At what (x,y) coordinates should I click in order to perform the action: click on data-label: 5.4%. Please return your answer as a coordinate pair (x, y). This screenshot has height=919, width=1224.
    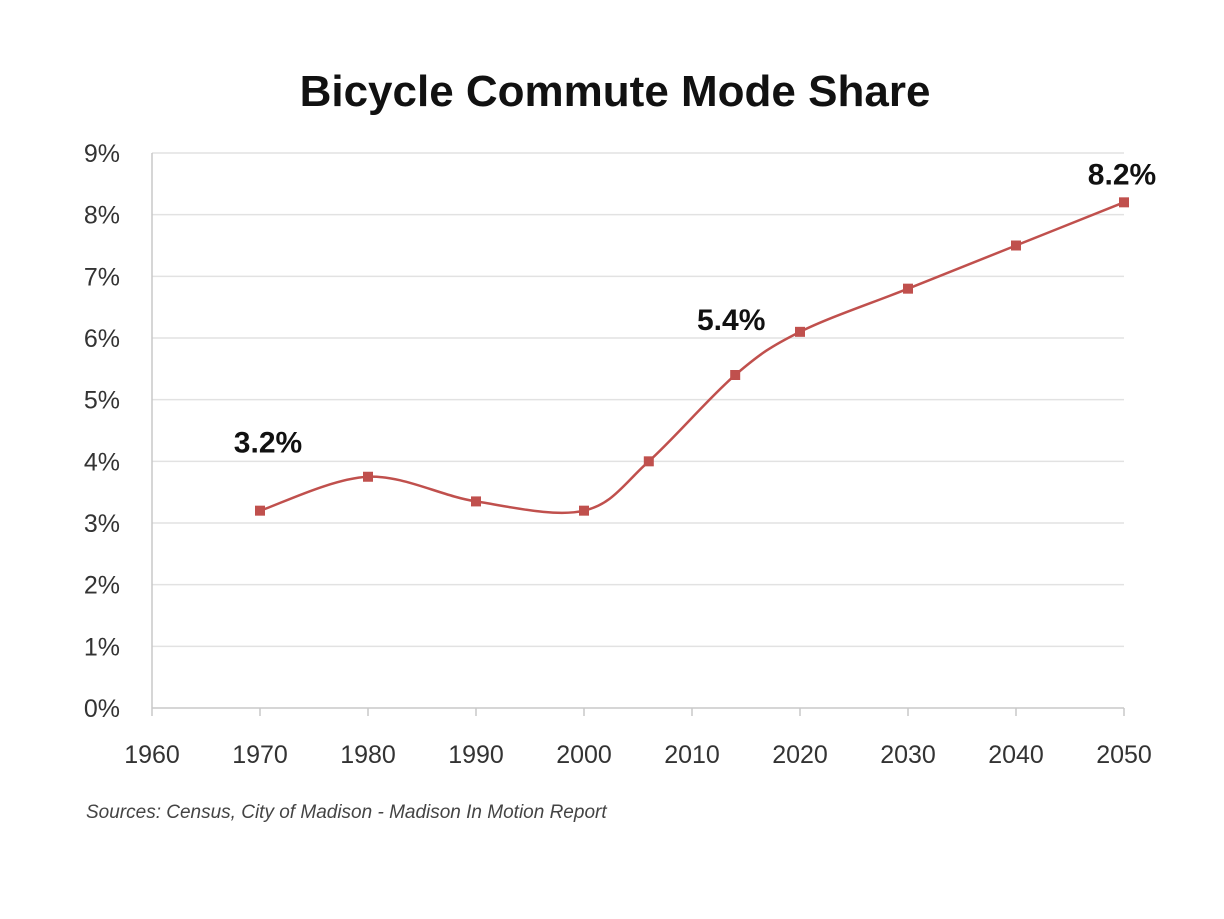
    Looking at the image, I should click on (731, 320).